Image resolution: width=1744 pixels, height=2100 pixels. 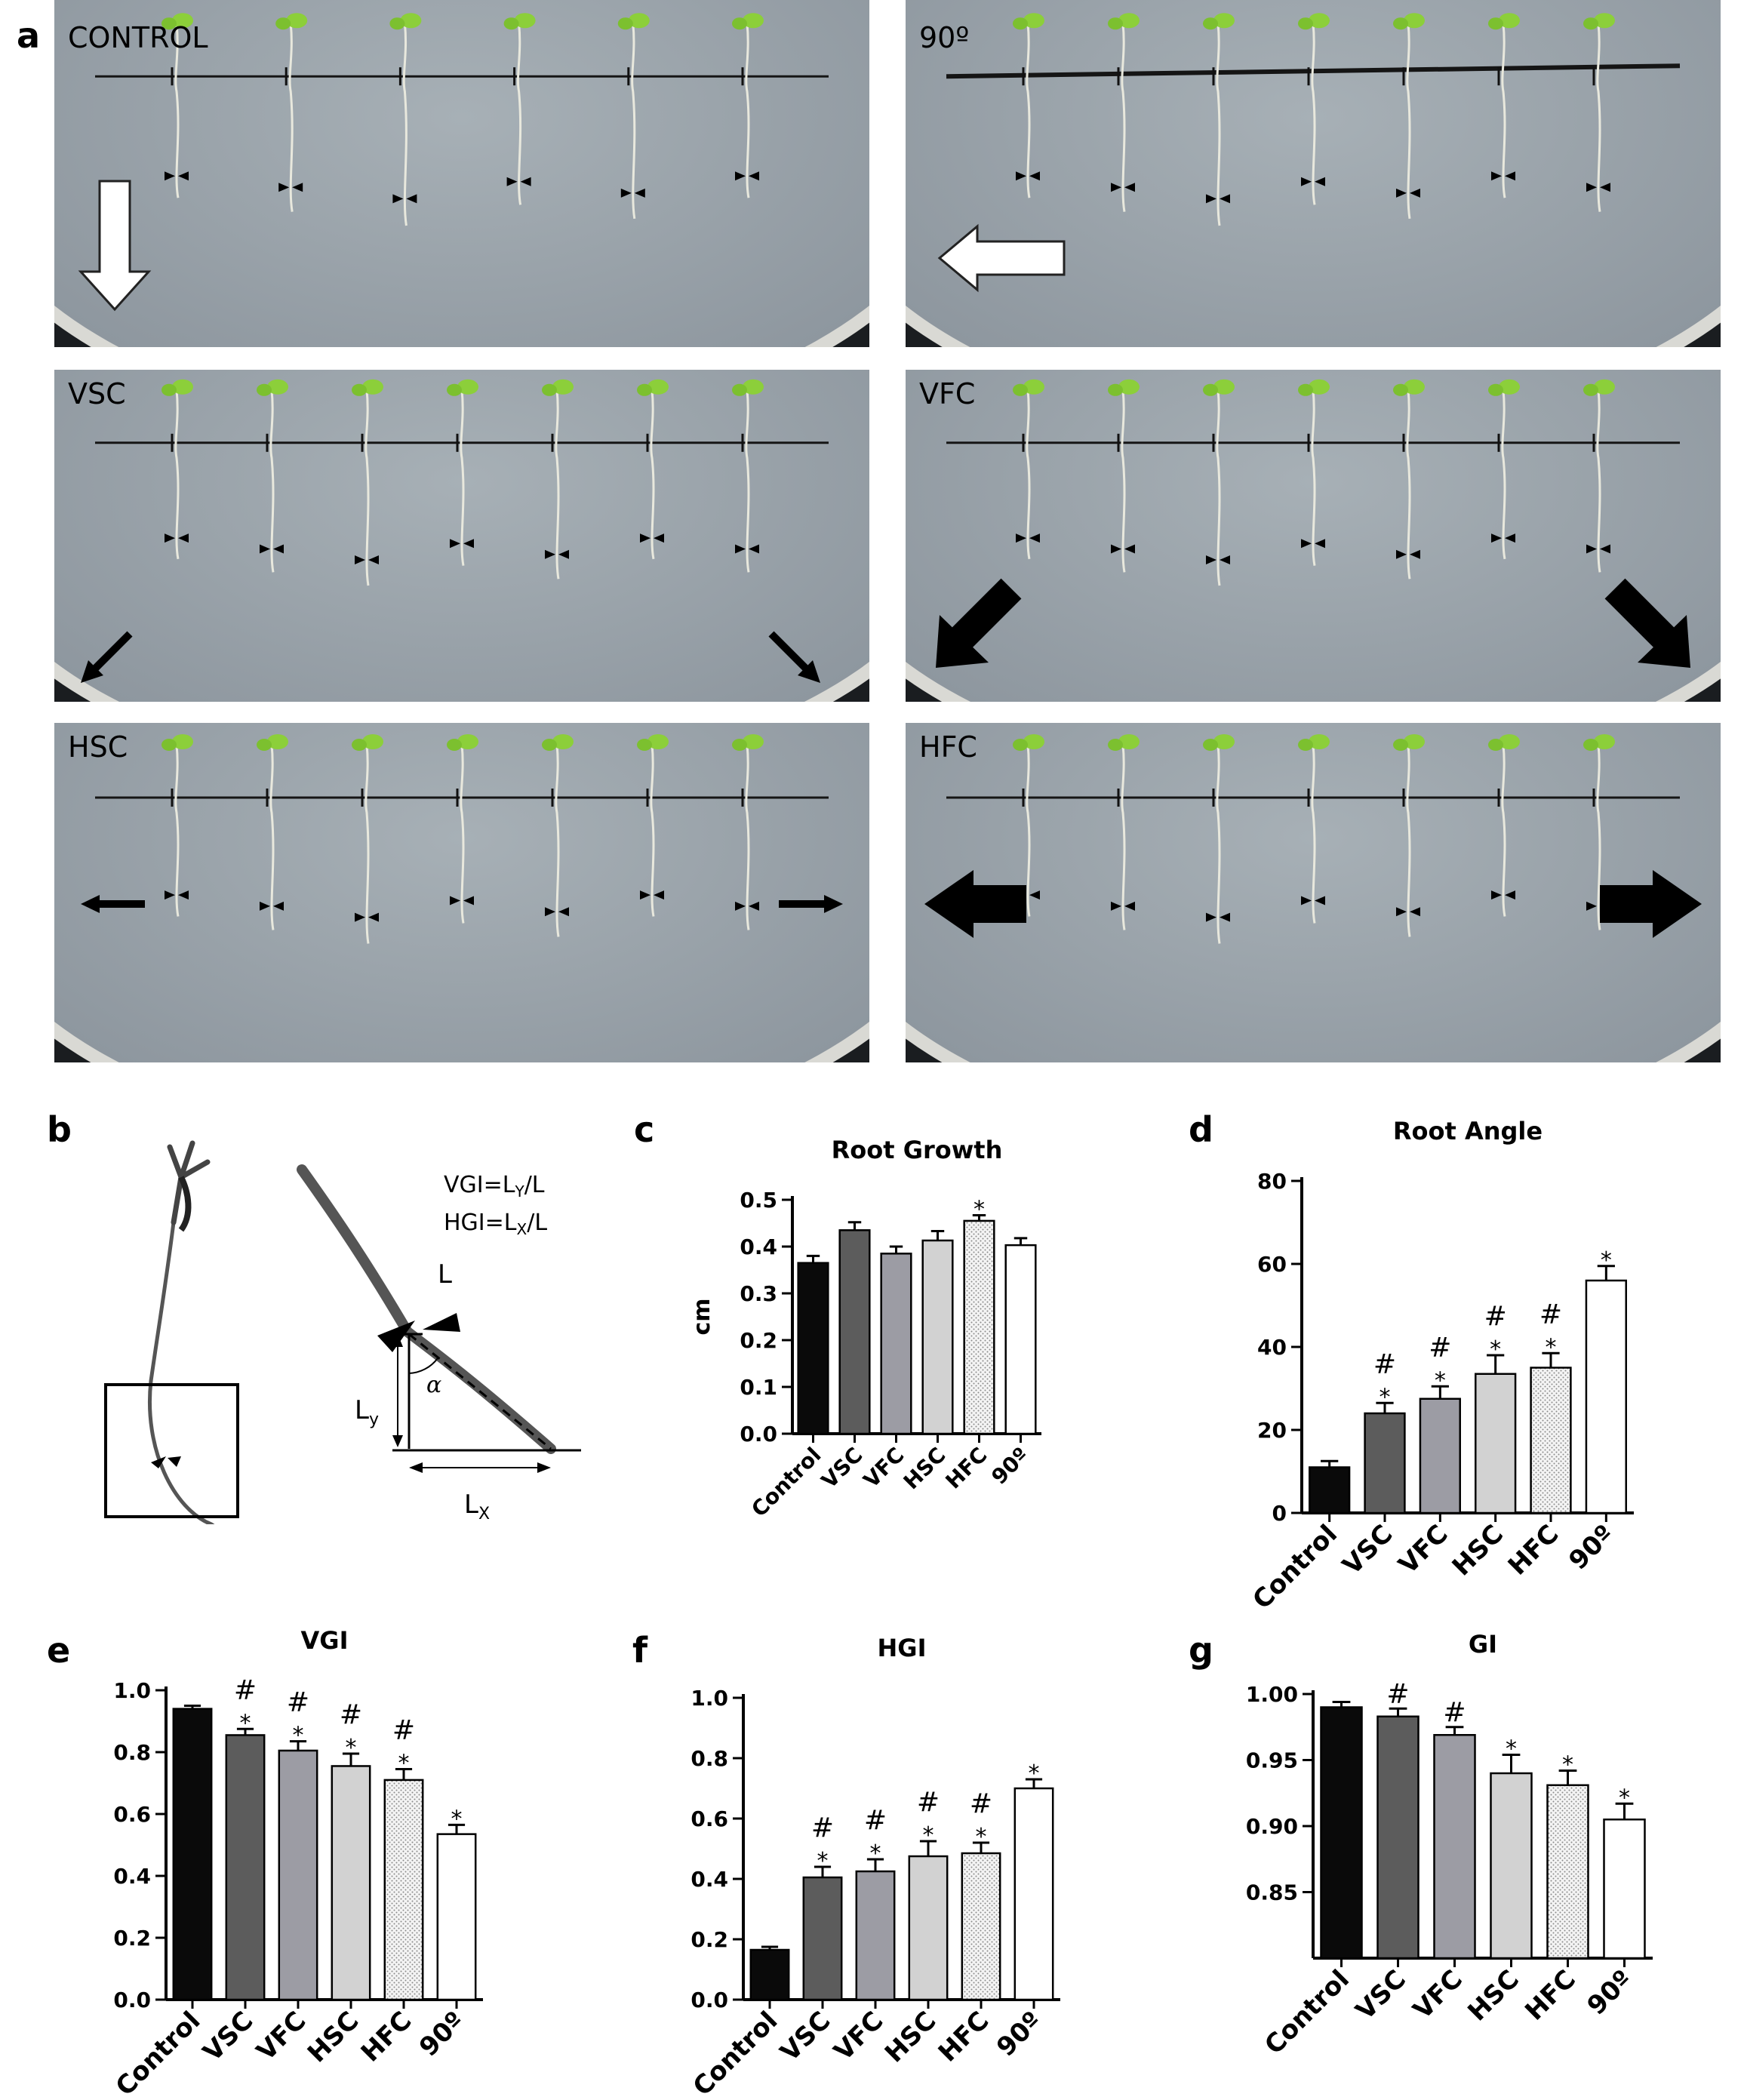 I want to click on plate-label: 90º, so click(x=945, y=37).